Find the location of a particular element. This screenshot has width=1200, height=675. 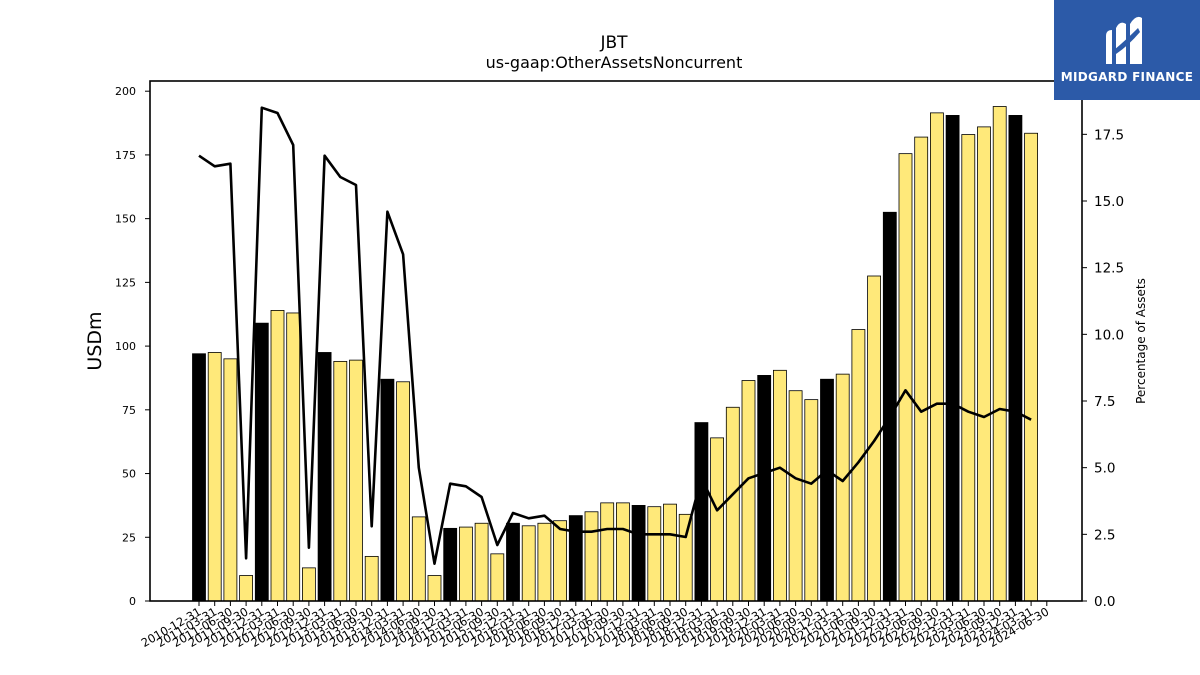

brand-logo: MIDGARD FINANCE is located at coordinates (1127, 50).